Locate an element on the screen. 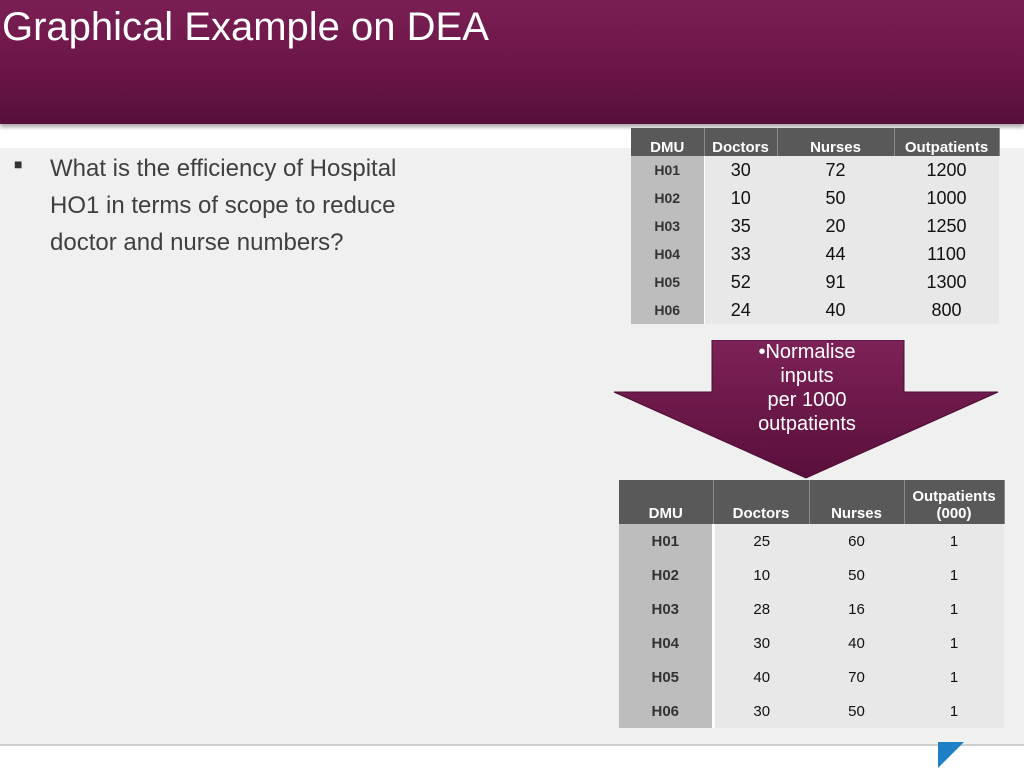  table-row: H01 25 60 1 is located at coordinates (811, 541).